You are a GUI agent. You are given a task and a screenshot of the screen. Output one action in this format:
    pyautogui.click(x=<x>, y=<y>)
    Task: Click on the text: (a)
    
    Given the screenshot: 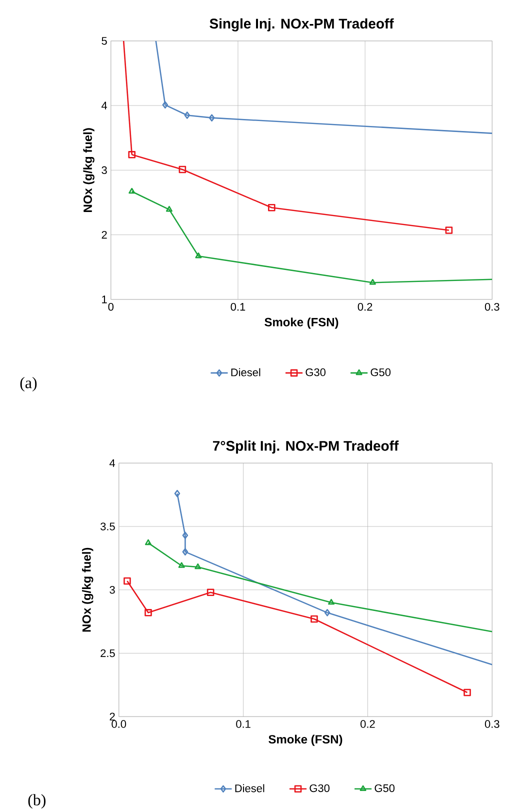 What is the action you would take?
    pyautogui.click(x=28, y=384)
    